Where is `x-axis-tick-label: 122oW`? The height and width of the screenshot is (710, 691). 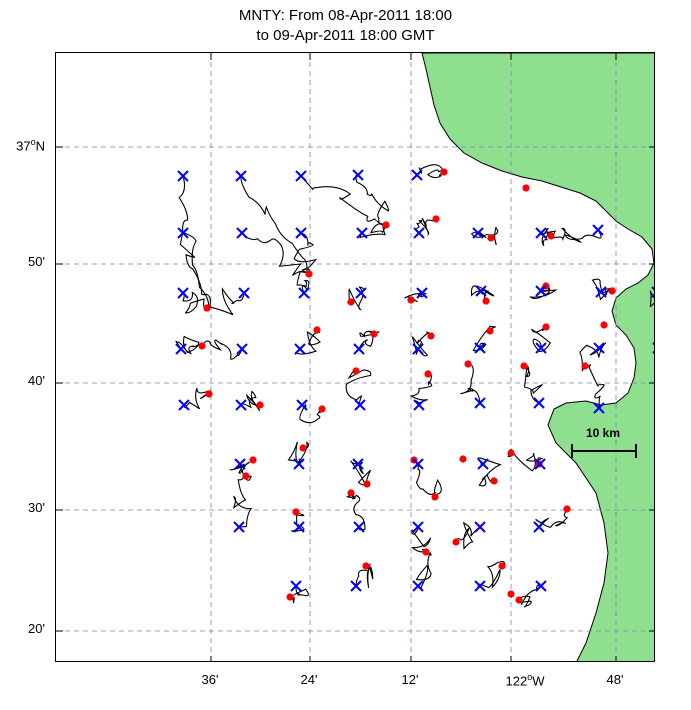
x-axis-tick-label: 122oW is located at coordinates (525, 680).